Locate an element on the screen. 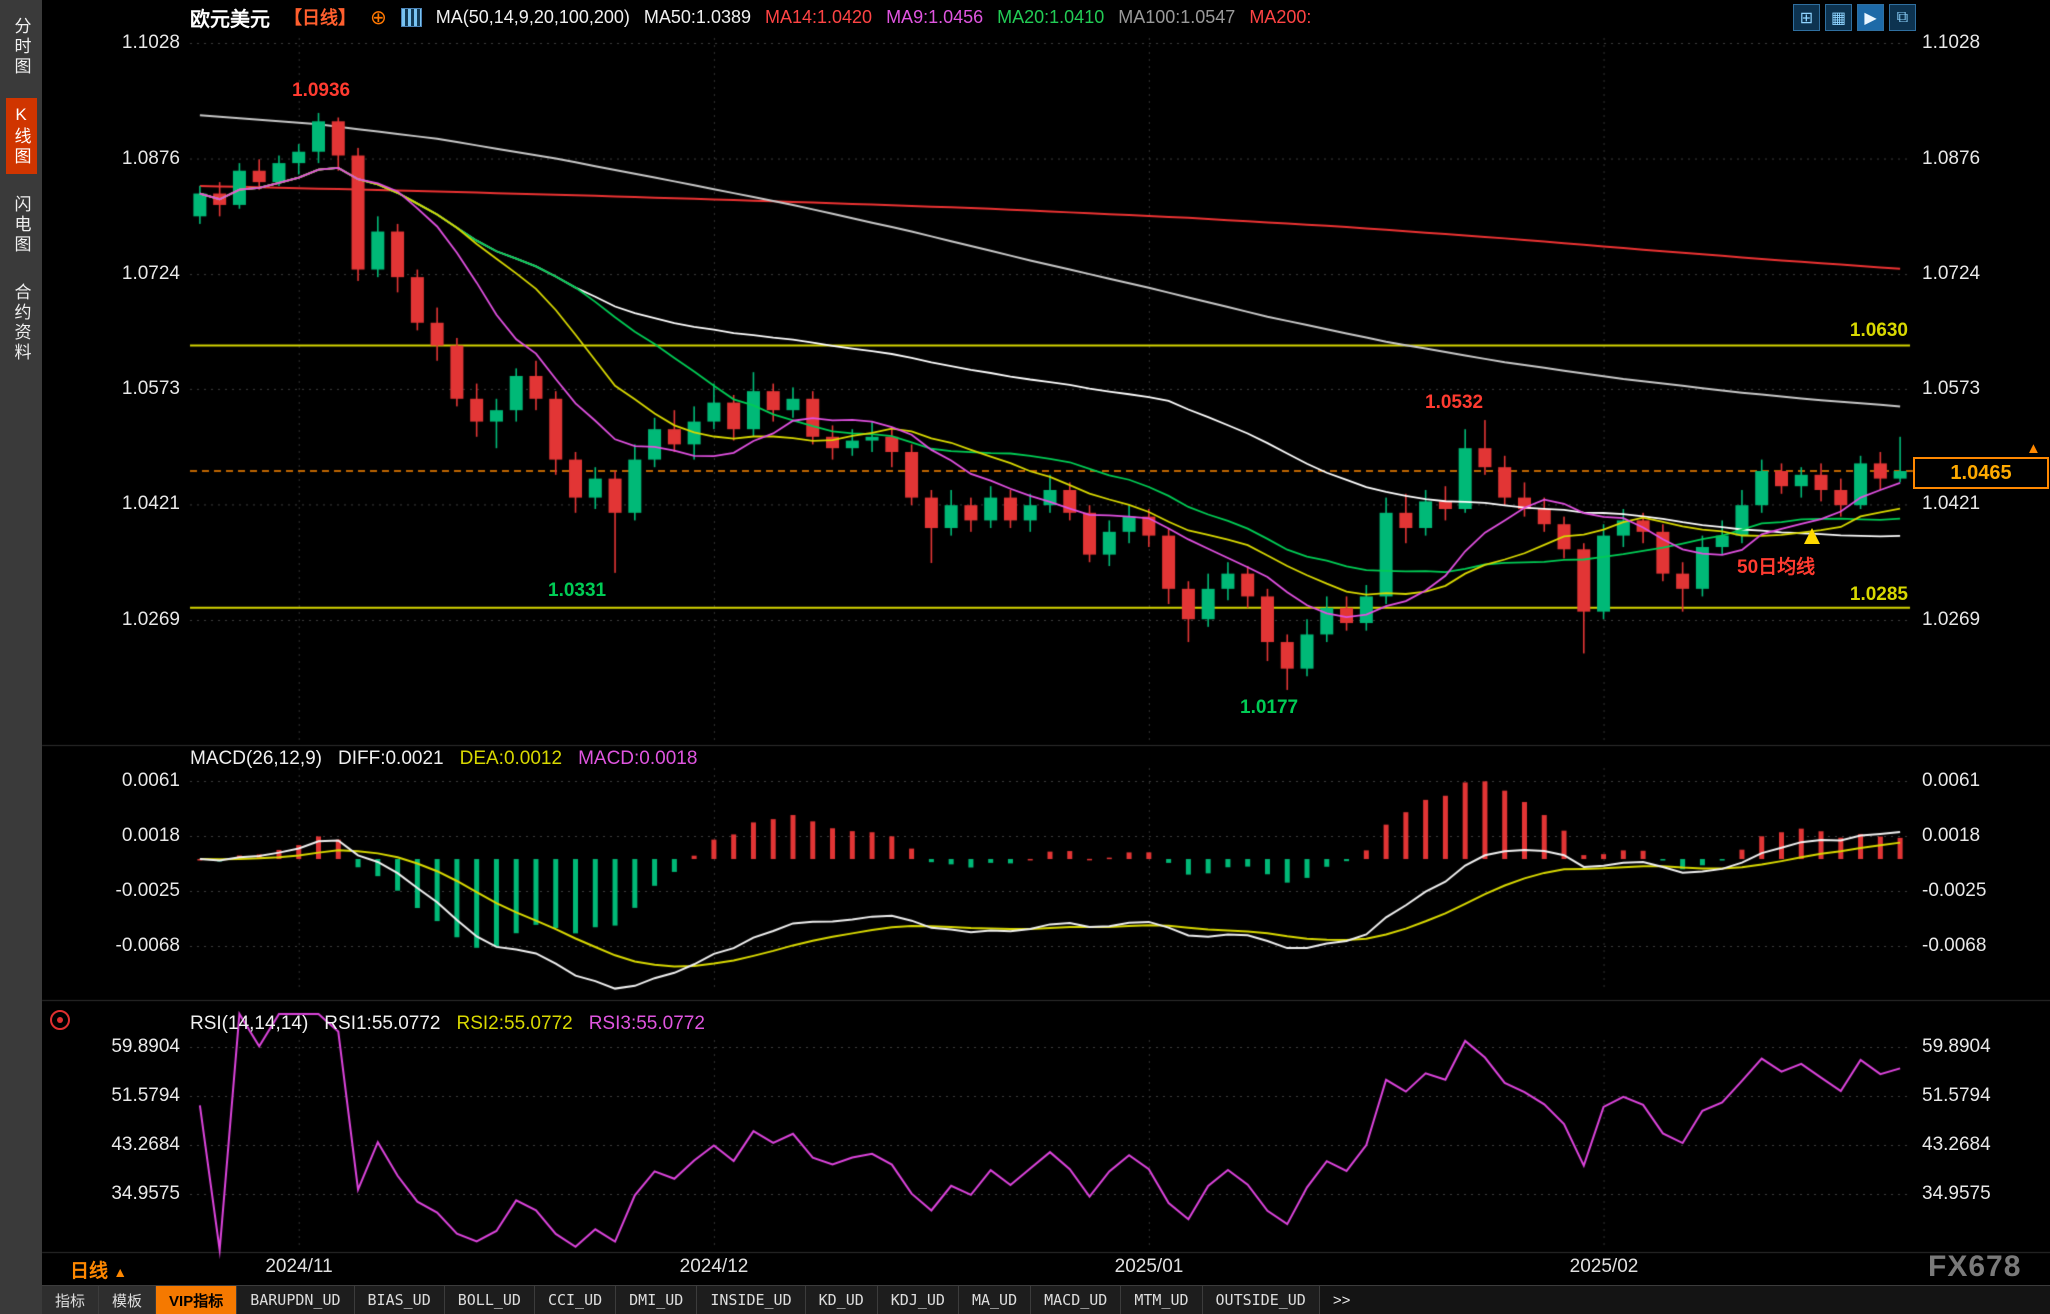 The height and width of the screenshot is (1314, 2050). ma20-value: MA20:1.0410 is located at coordinates (1051, 16).